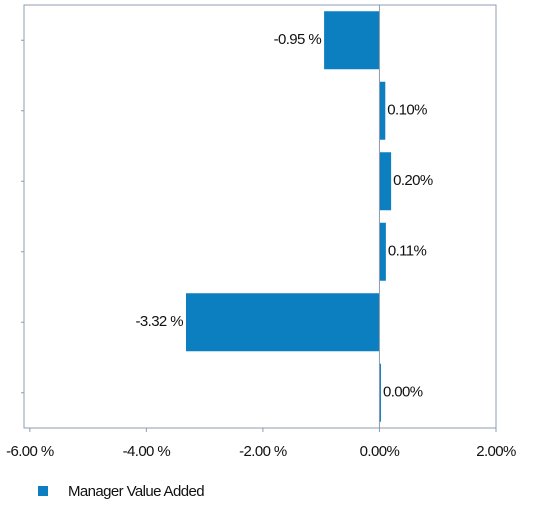 Image resolution: width=535 pixels, height=513 pixels. I want to click on value-label: -3.32 %, so click(159, 321).